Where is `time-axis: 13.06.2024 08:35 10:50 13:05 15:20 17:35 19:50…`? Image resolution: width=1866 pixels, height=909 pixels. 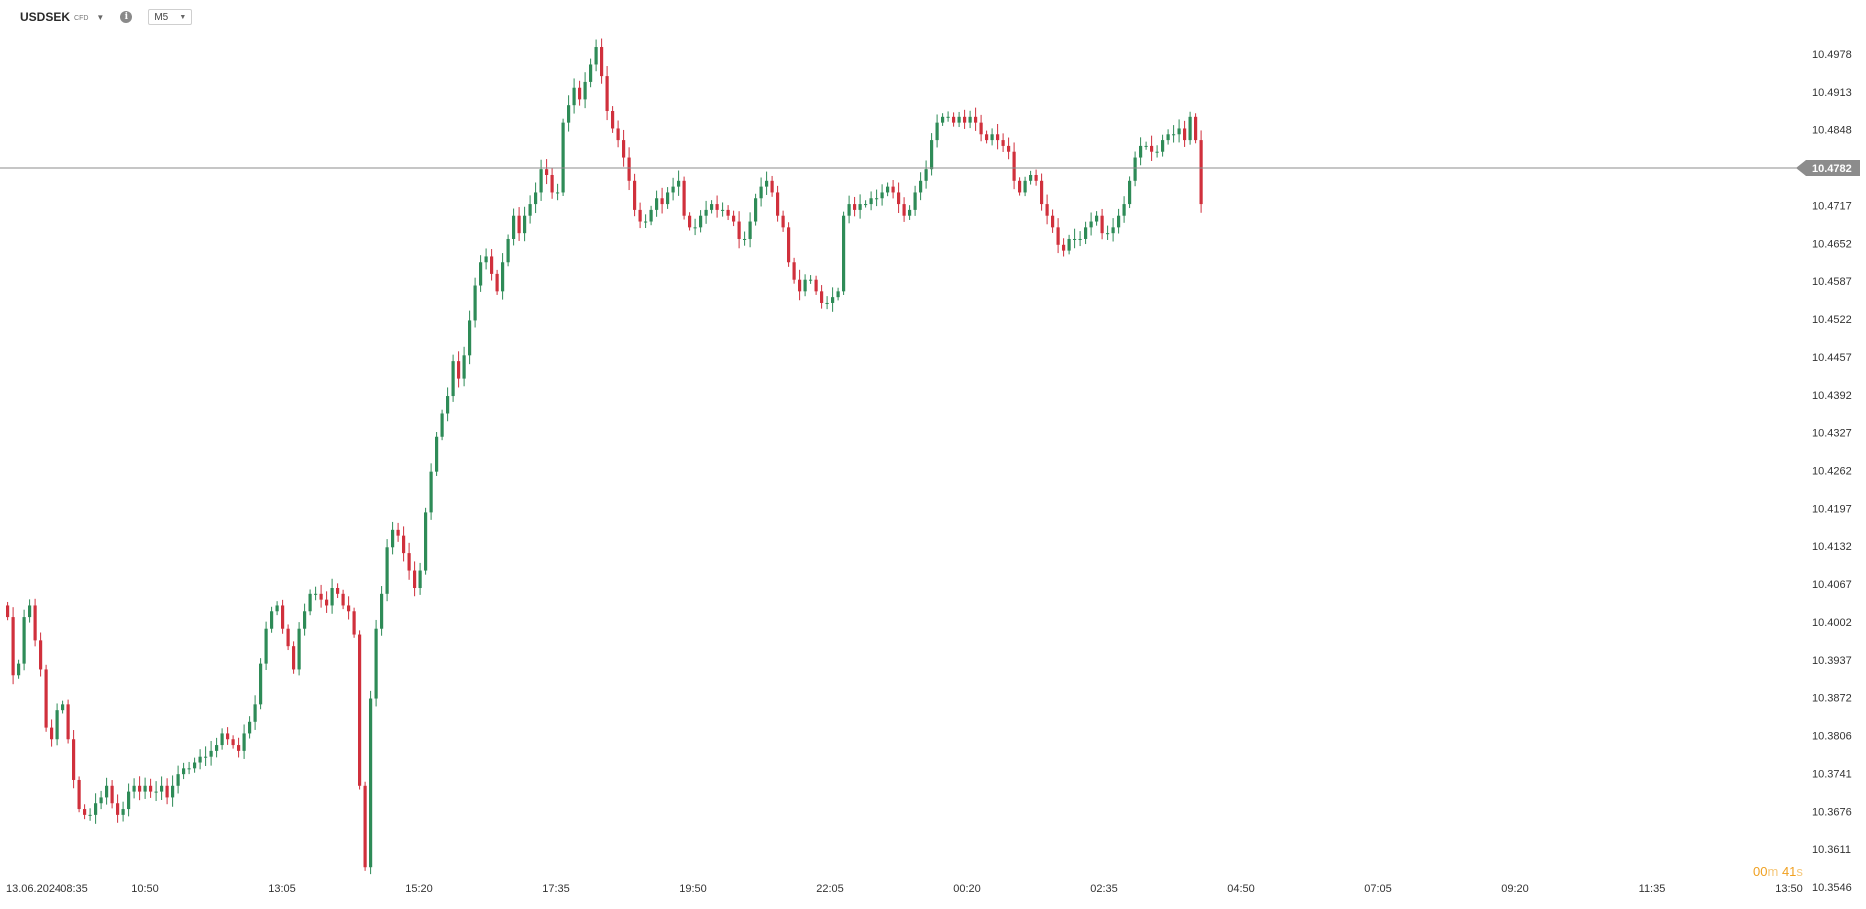 time-axis: 13.06.2024 08:35 10:50 13:05 15:20 17:35 19:50… is located at coordinates (904, 889).